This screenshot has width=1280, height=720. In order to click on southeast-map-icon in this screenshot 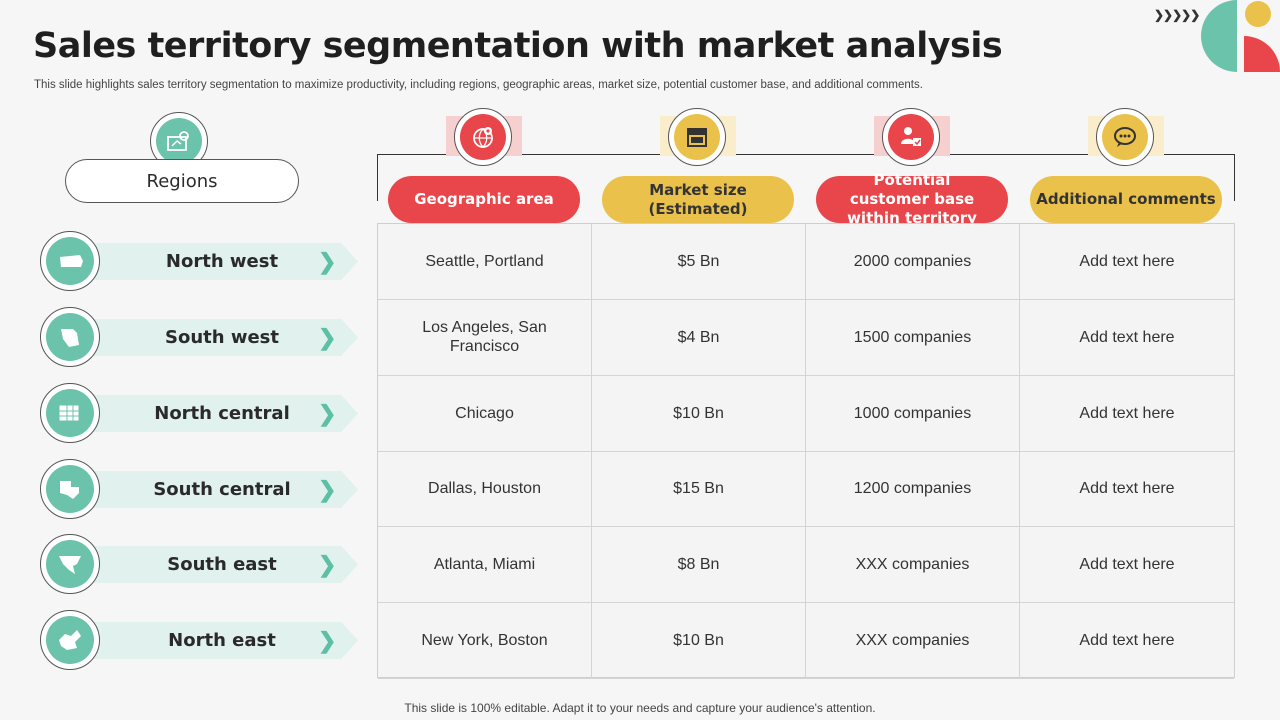, I will do `click(70, 565)`.